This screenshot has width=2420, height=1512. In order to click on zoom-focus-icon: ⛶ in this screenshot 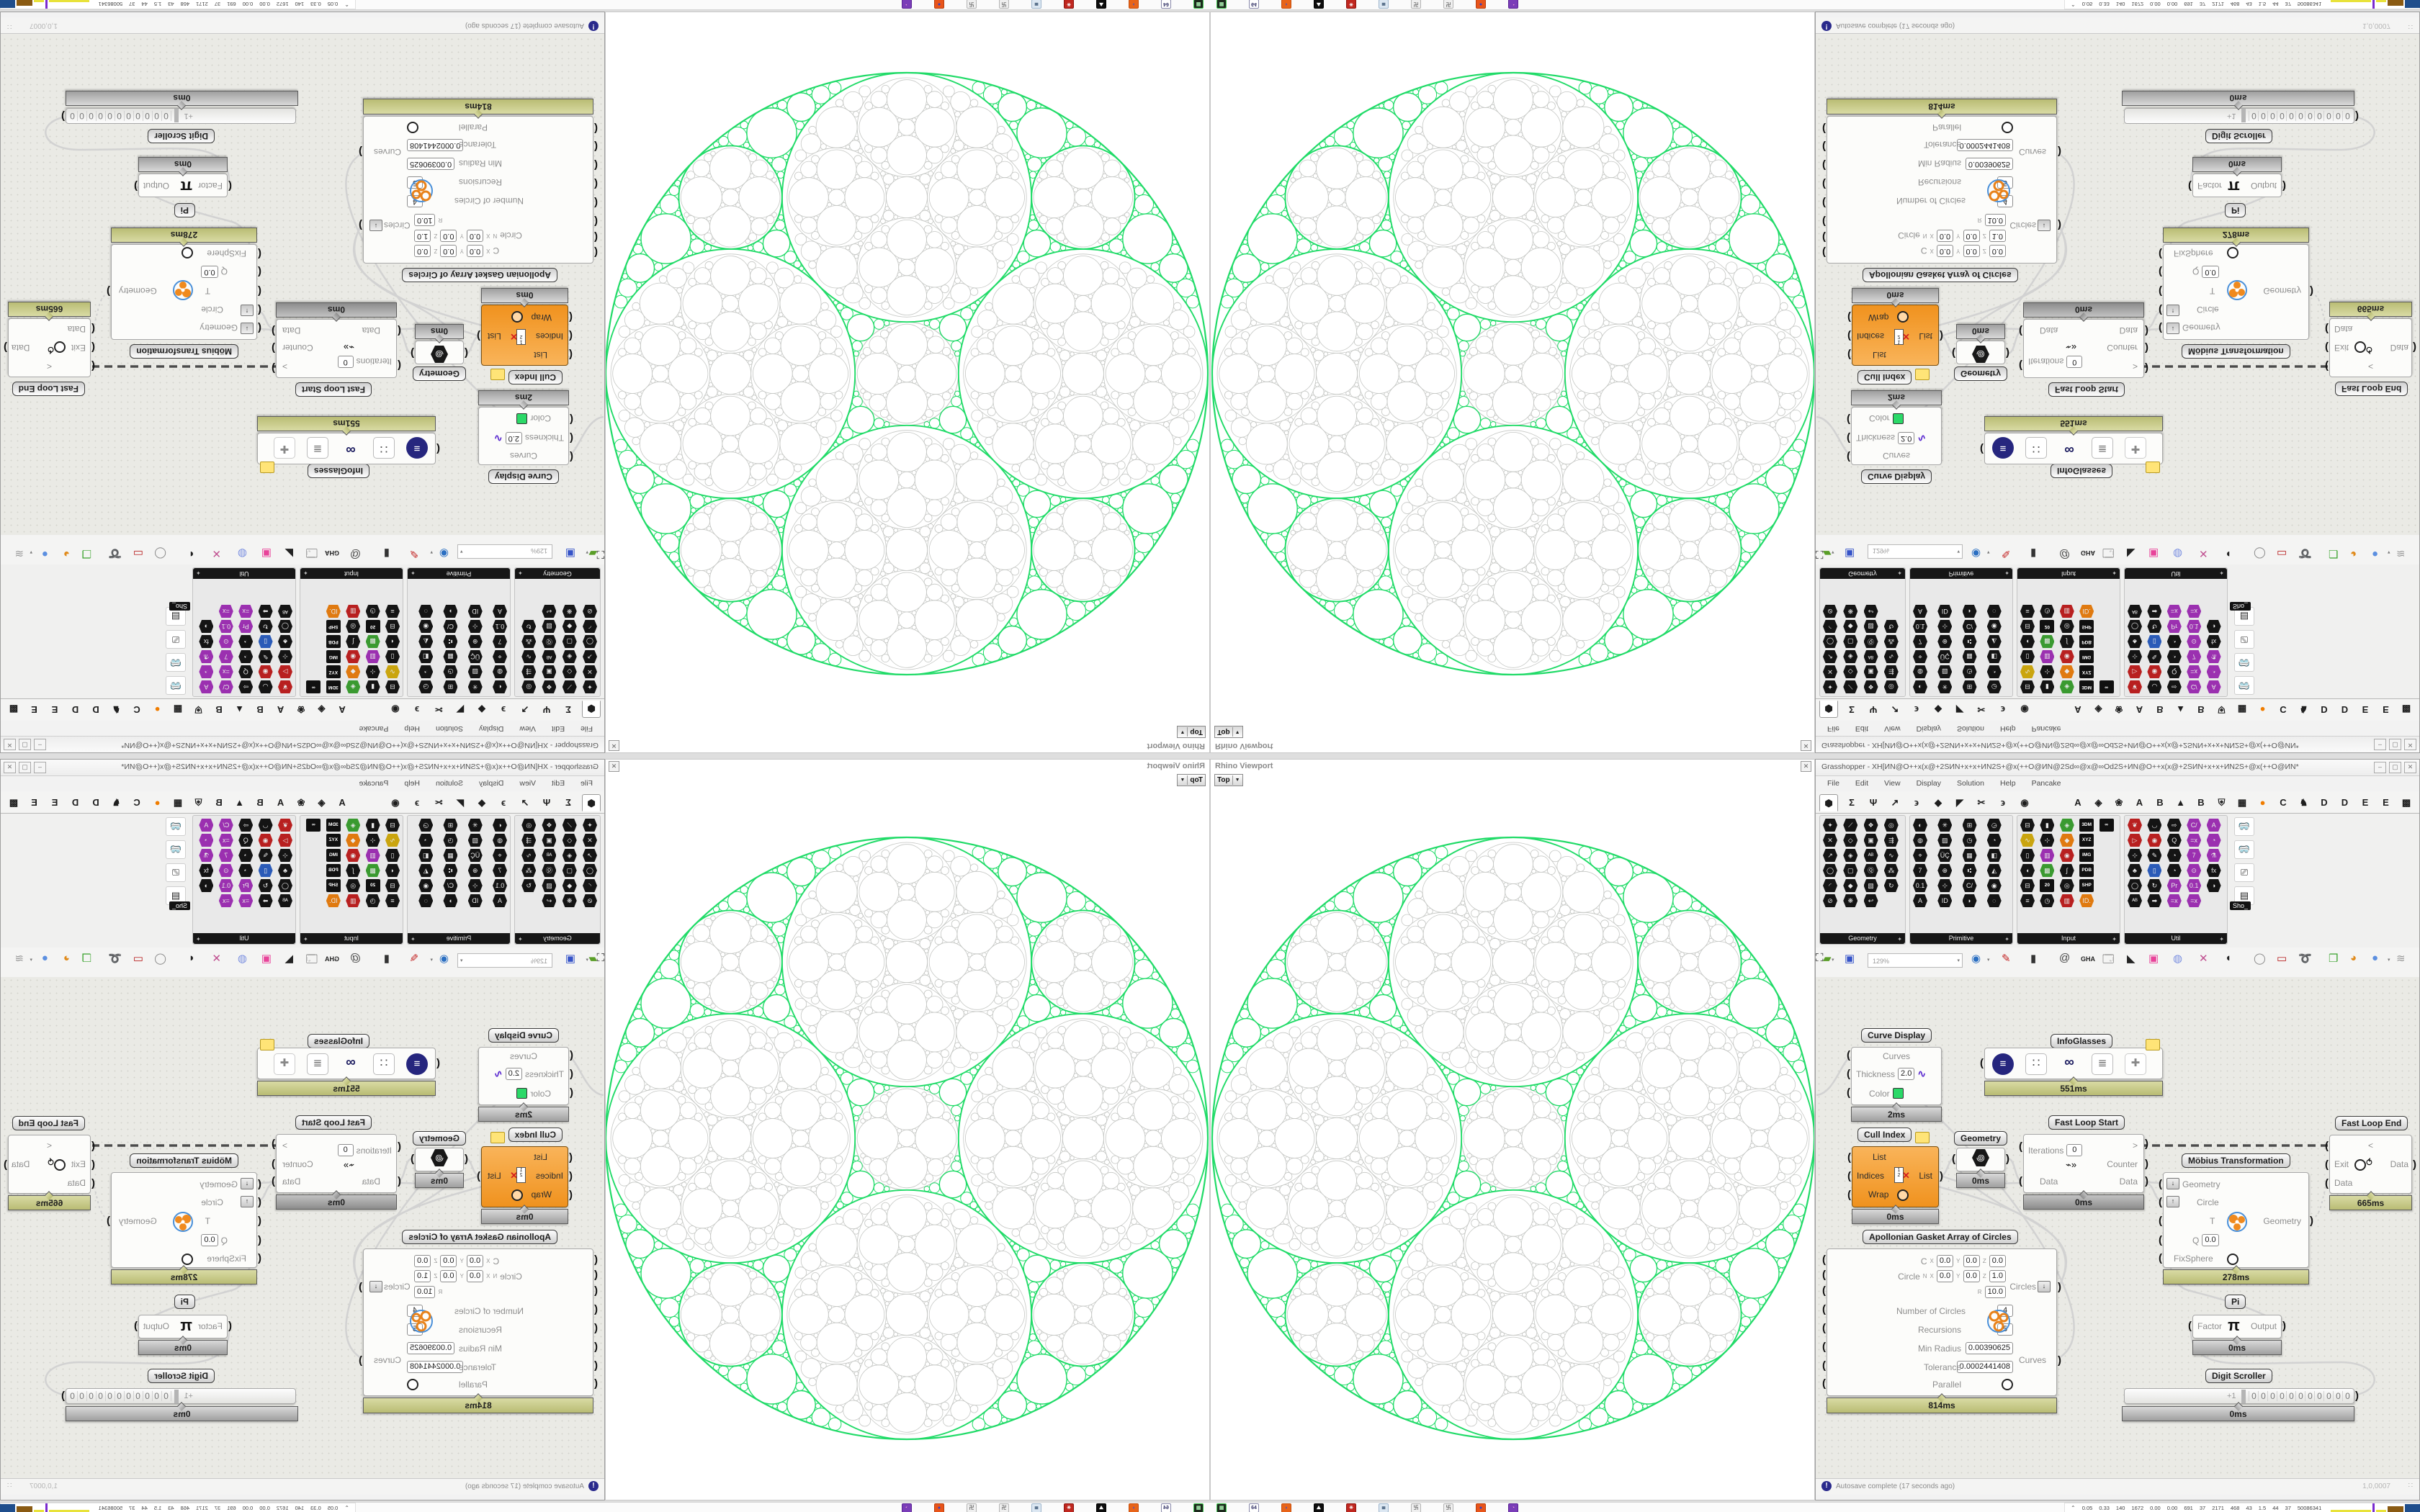, I will do `click(600, 554)`.